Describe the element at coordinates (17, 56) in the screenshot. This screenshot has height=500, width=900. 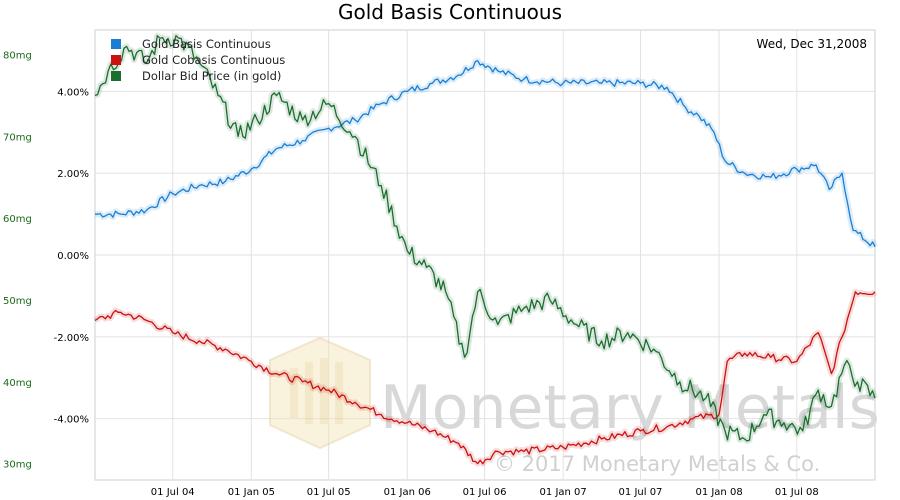
I see `left-tick-label: 80mg` at that location.